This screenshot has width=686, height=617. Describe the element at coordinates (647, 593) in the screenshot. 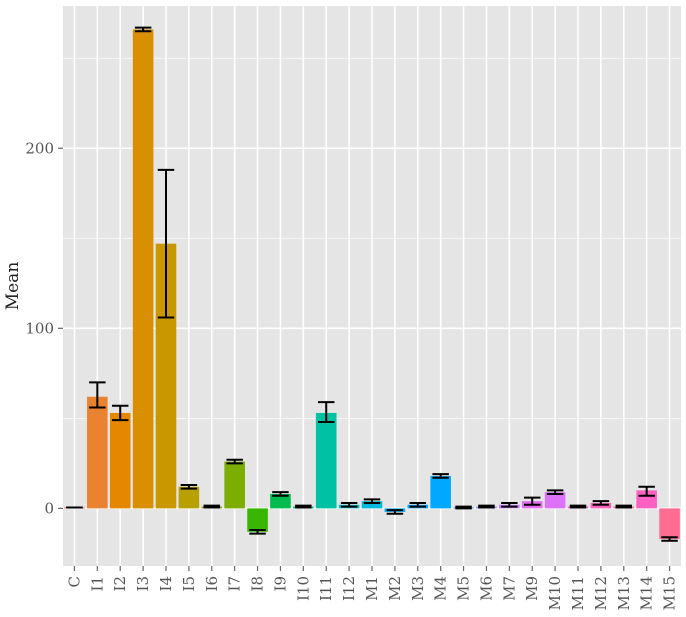

I see `x-tick-label: M14` at that location.